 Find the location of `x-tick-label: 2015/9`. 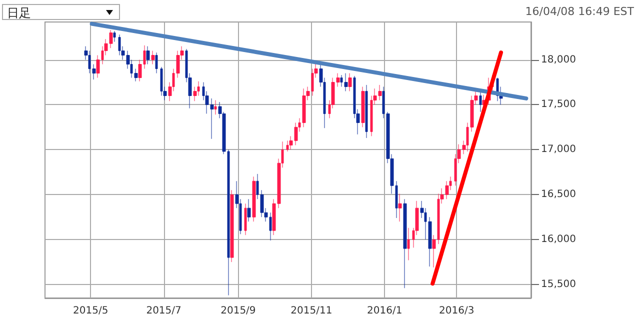

x-tick-label: 2015/9 is located at coordinates (238, 311).